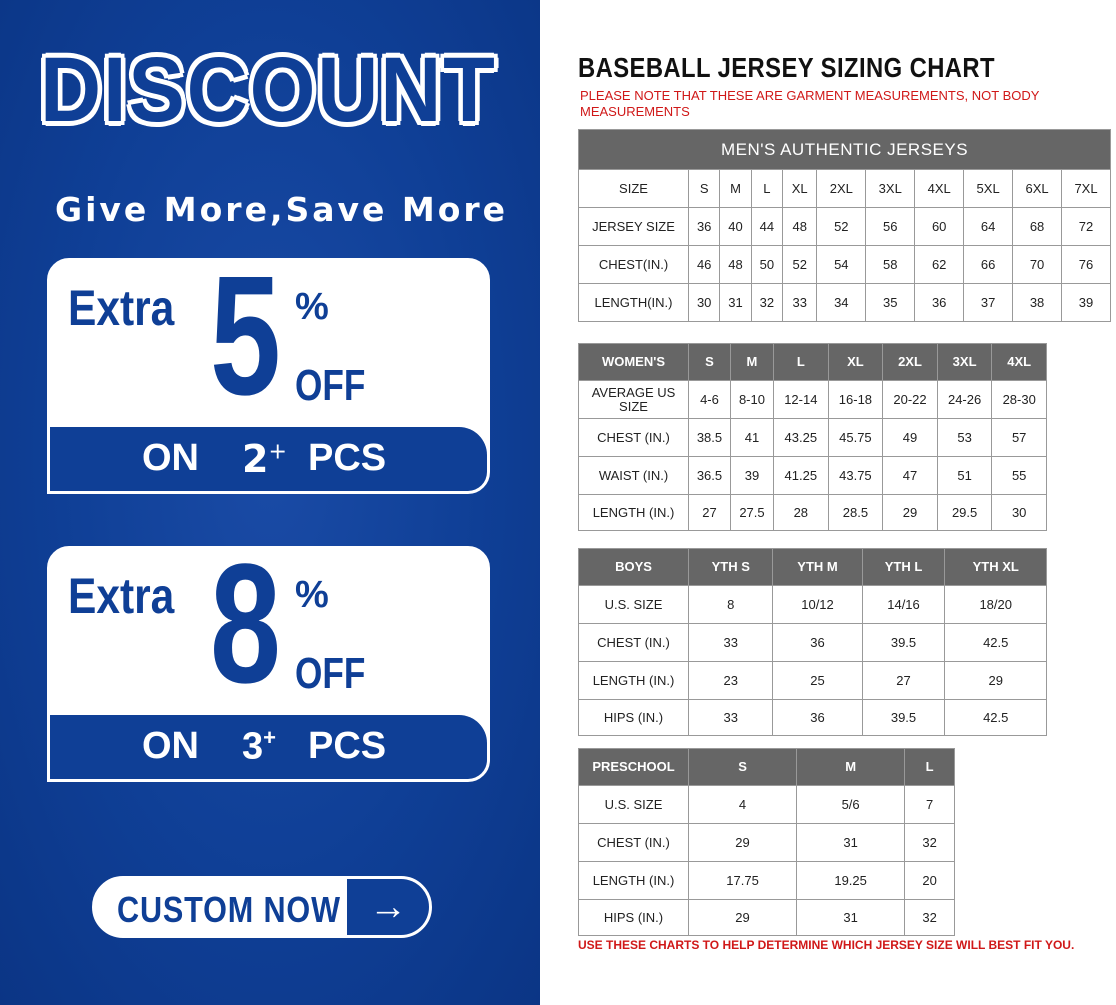 The image size is (1116, 1005). What do you see at coordinates (800, 302) in the screenshot?
I see `table-cell: 33` at bounding box center [800, 302].